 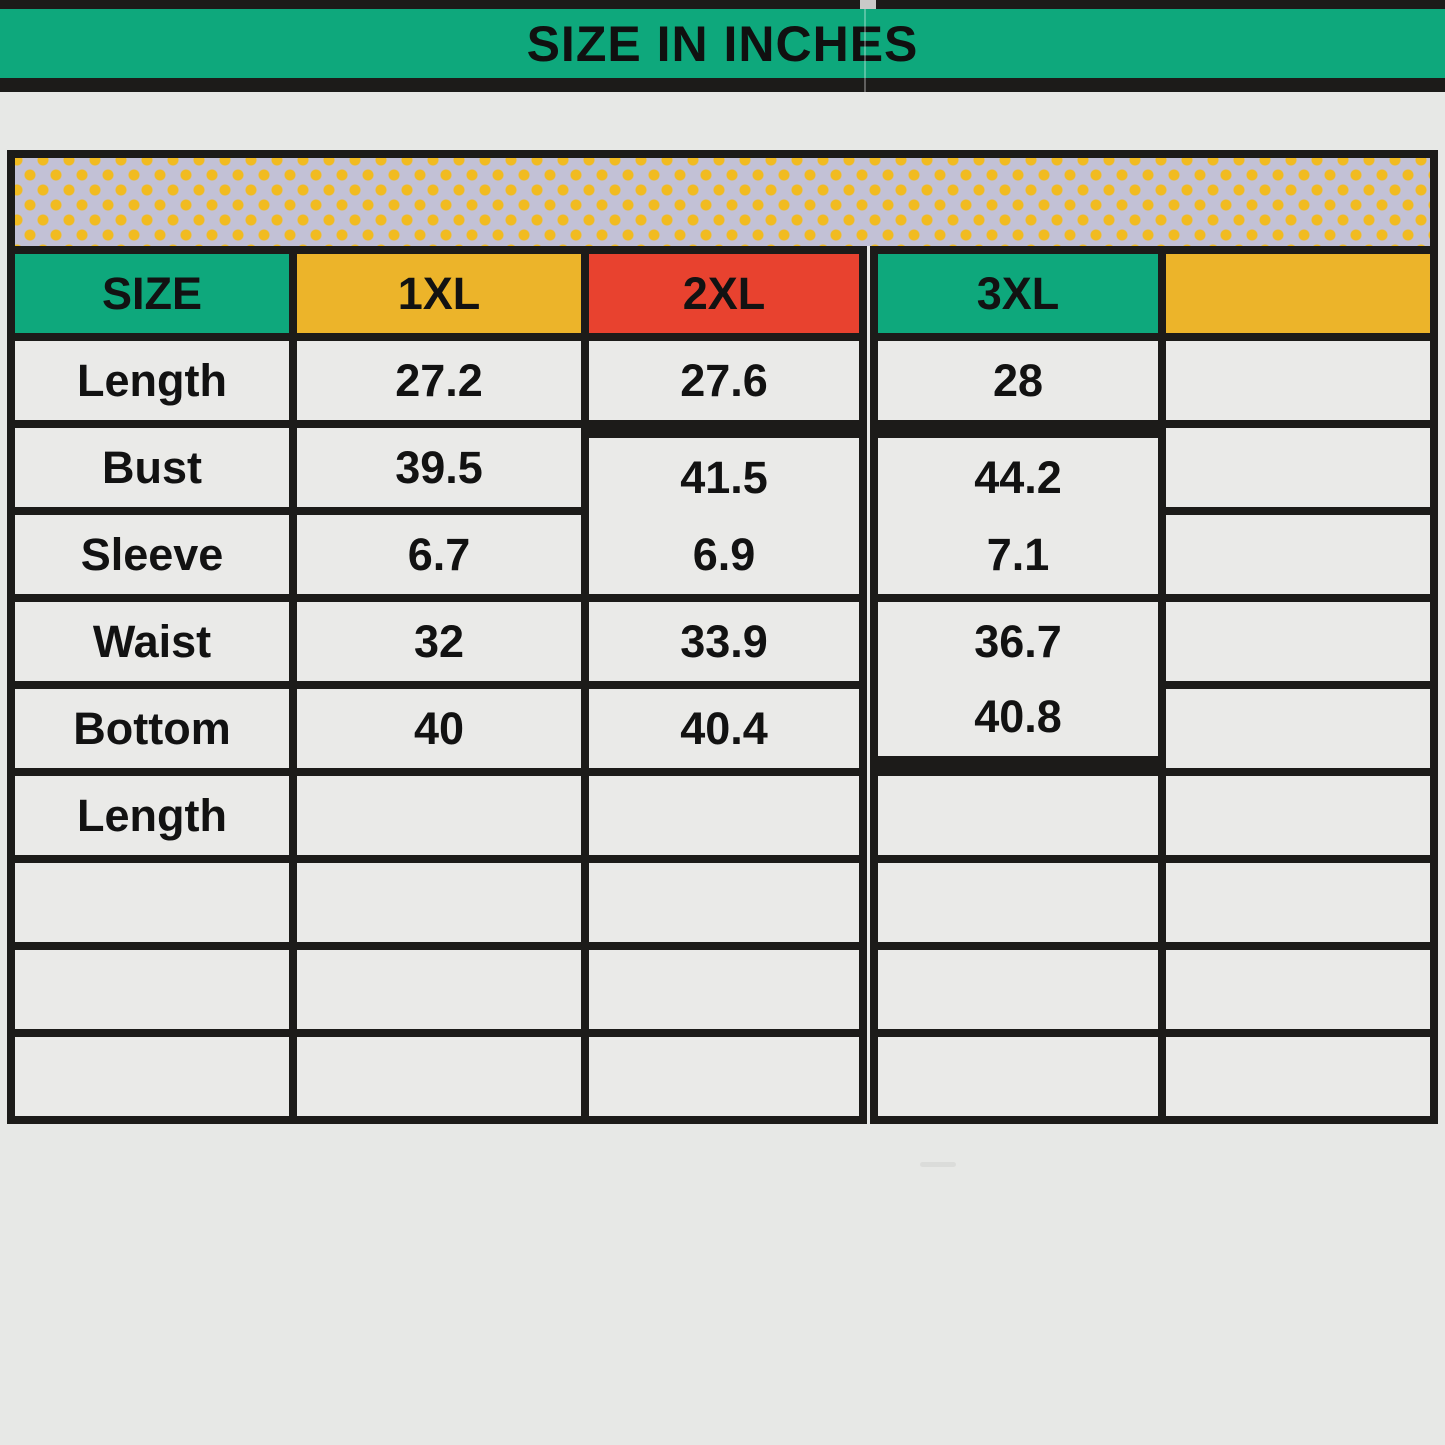 What do you see at coordinates (152, 554) in the screenshot?
I see `row-label: Sleeve` at bounding box center [152, 554].